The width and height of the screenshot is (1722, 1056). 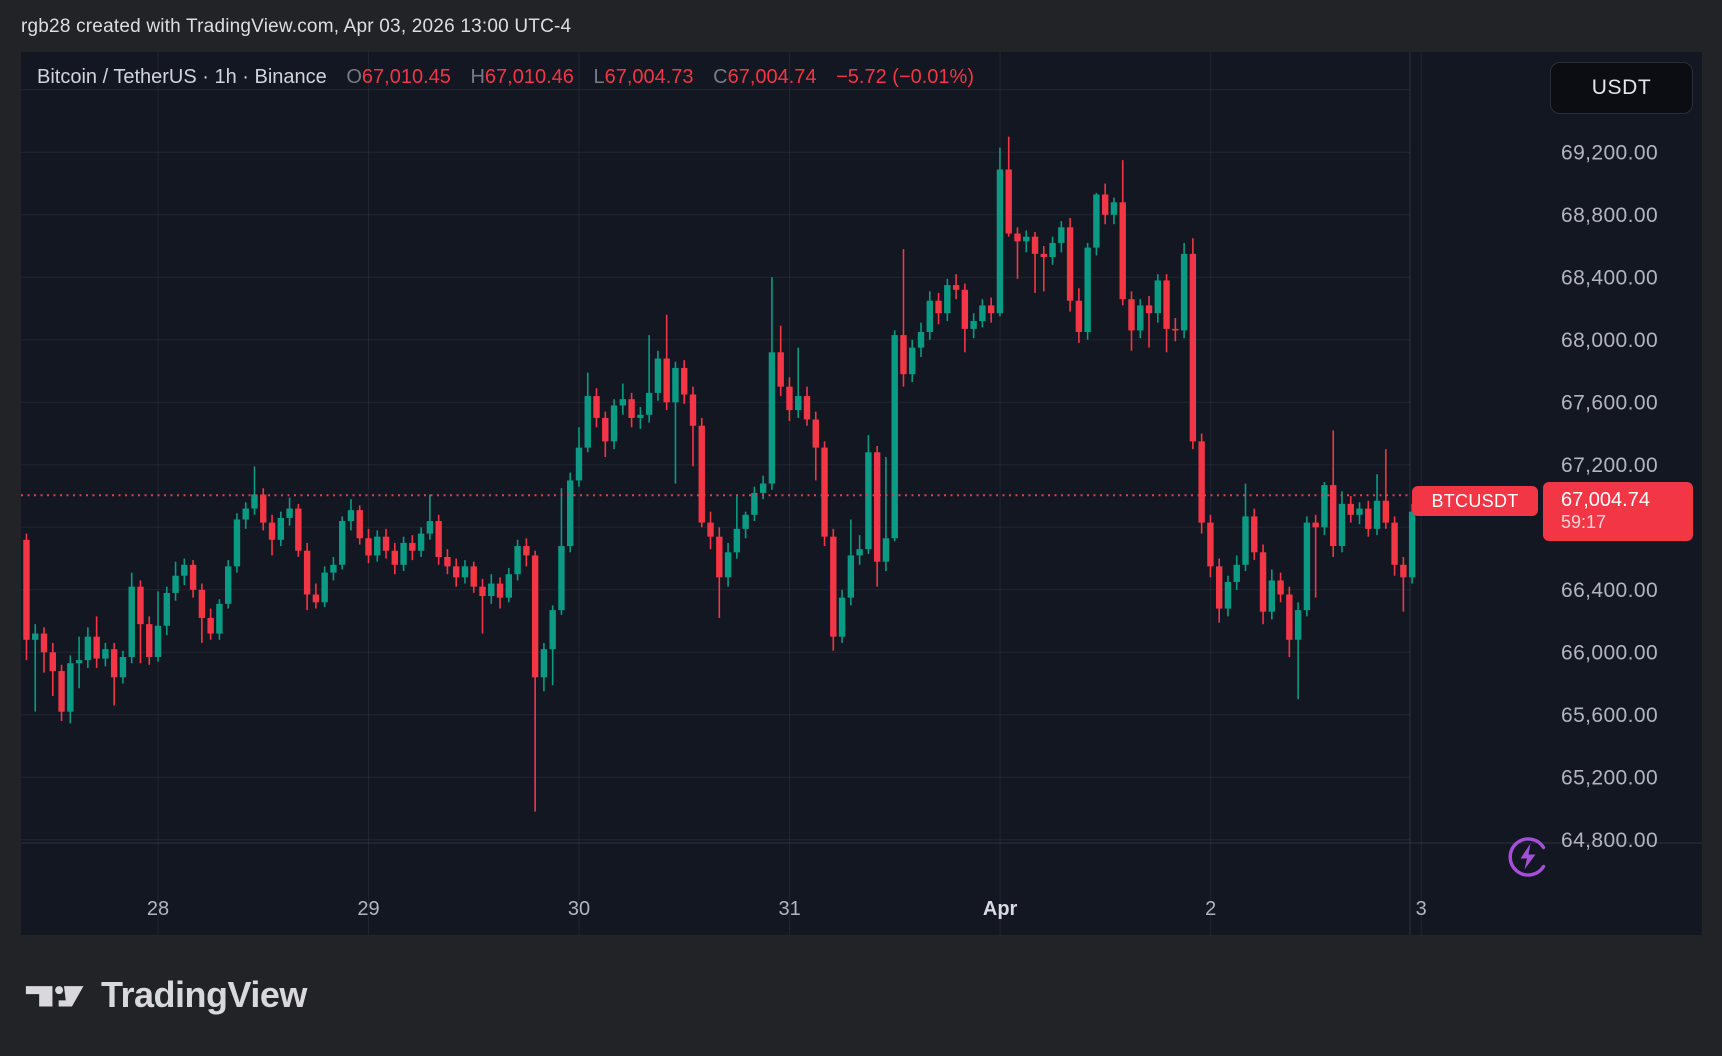 What do you see at coordinates (54, 996) in the screenshot?
I see `tradingview-logo-icon` at bounding box center [54, 996].